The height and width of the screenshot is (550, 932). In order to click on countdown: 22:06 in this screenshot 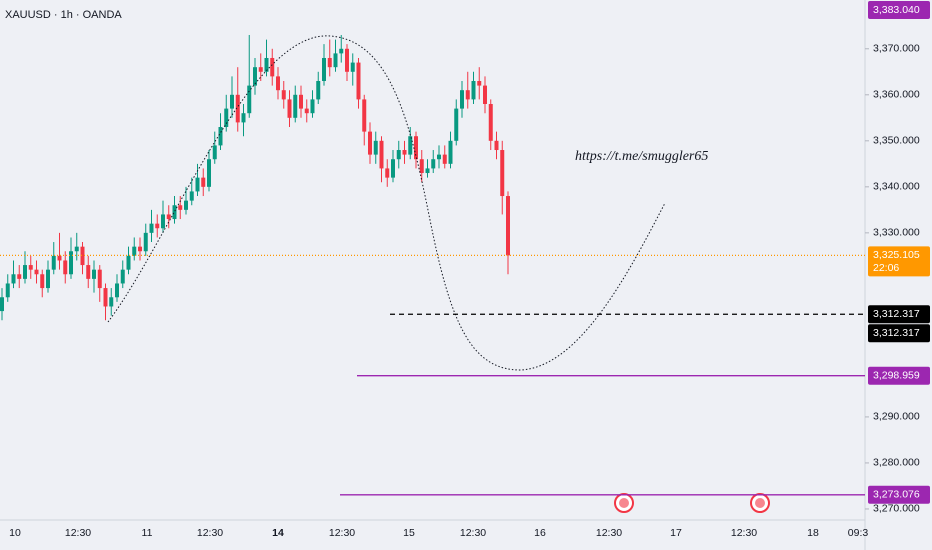, I will do `click(886, 268)`.